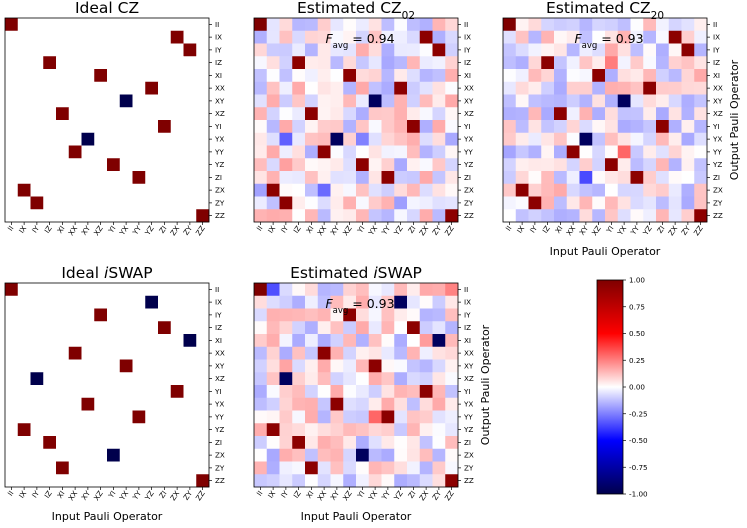 Image resolution: width=747 pixels, height=528 pixels. What do you see at coordinates (218, 340) in the screenshot?
I see `y-tick-label: XI` at bounding box center [218, 340].